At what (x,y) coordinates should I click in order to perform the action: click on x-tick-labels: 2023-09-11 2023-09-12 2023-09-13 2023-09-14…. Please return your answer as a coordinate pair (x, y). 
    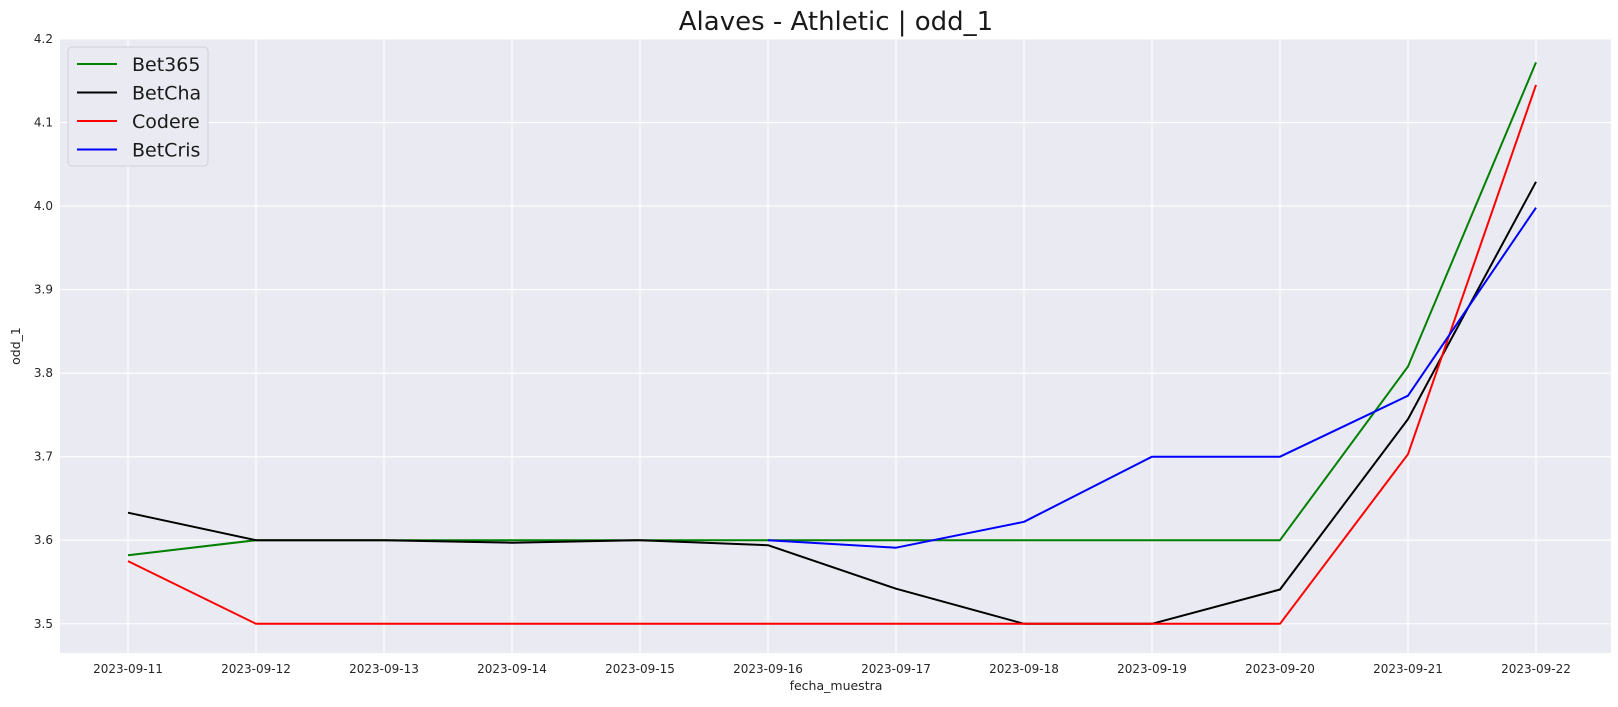
    Looking at the image, I should click on (832, 669).